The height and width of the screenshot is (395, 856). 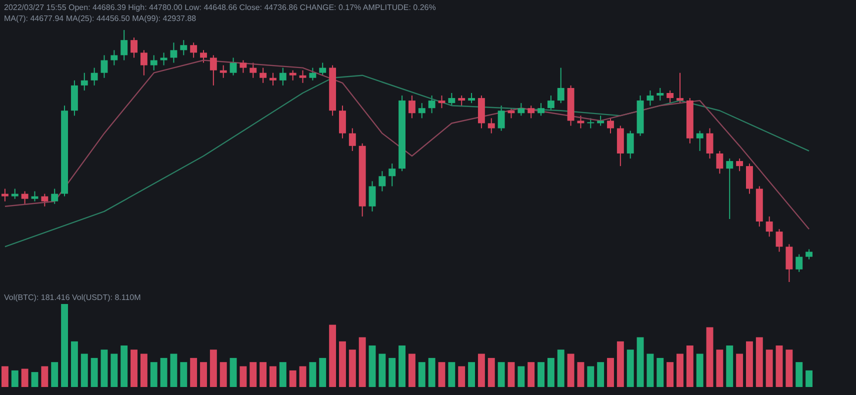 I want to click on chart-title: Vol(BTC): 181.416 Vol(USDT): 8.110M, so click(x=72, y=297).